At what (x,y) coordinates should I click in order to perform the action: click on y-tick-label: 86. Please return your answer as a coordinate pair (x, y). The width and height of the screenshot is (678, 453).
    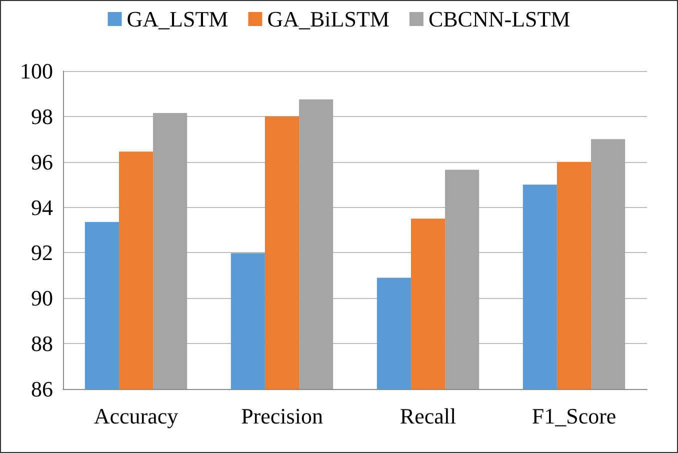
    Looking at the image, I should click on (42, 389).